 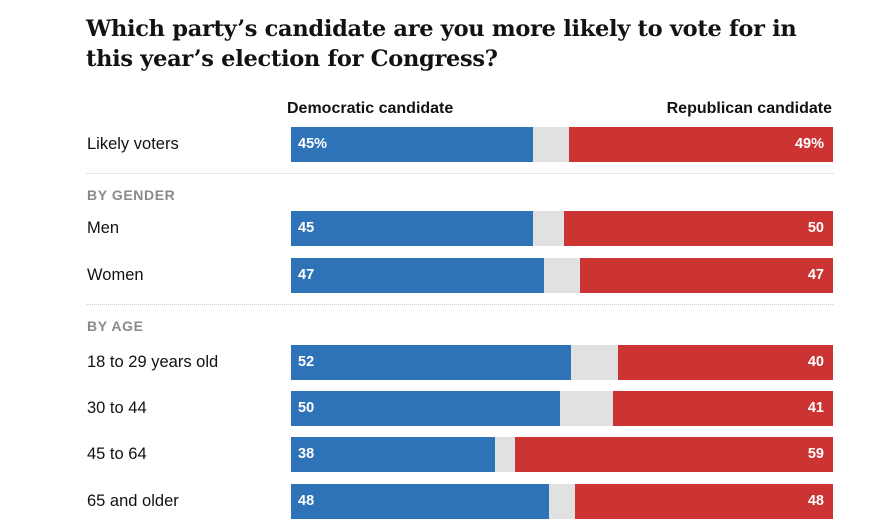 I want to click on republican-value-label: 47, so click(x=815, y=275).